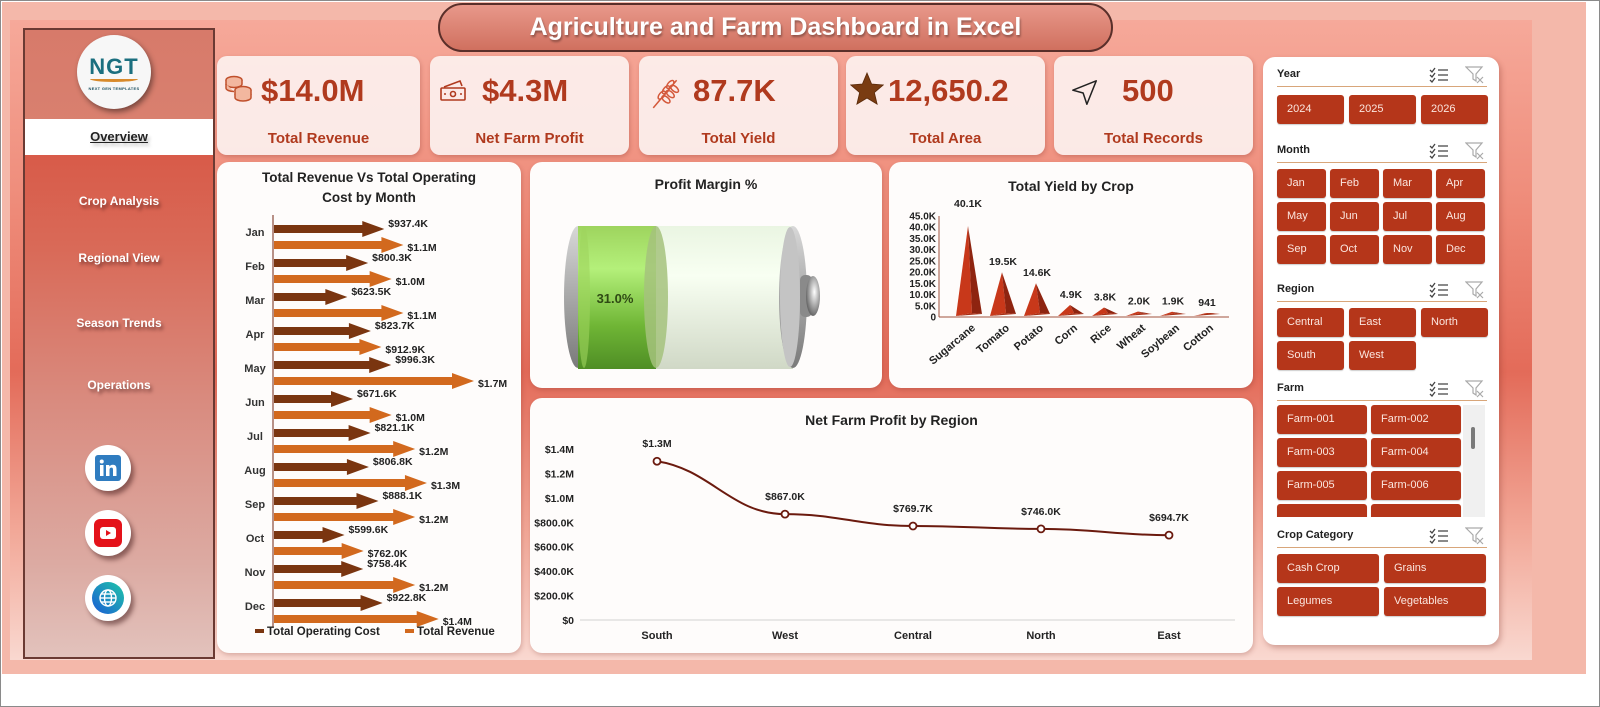 The height and width of the screenshot is (707, 1600). I want to click on y-tick: $1.0M, so click(559, 499).